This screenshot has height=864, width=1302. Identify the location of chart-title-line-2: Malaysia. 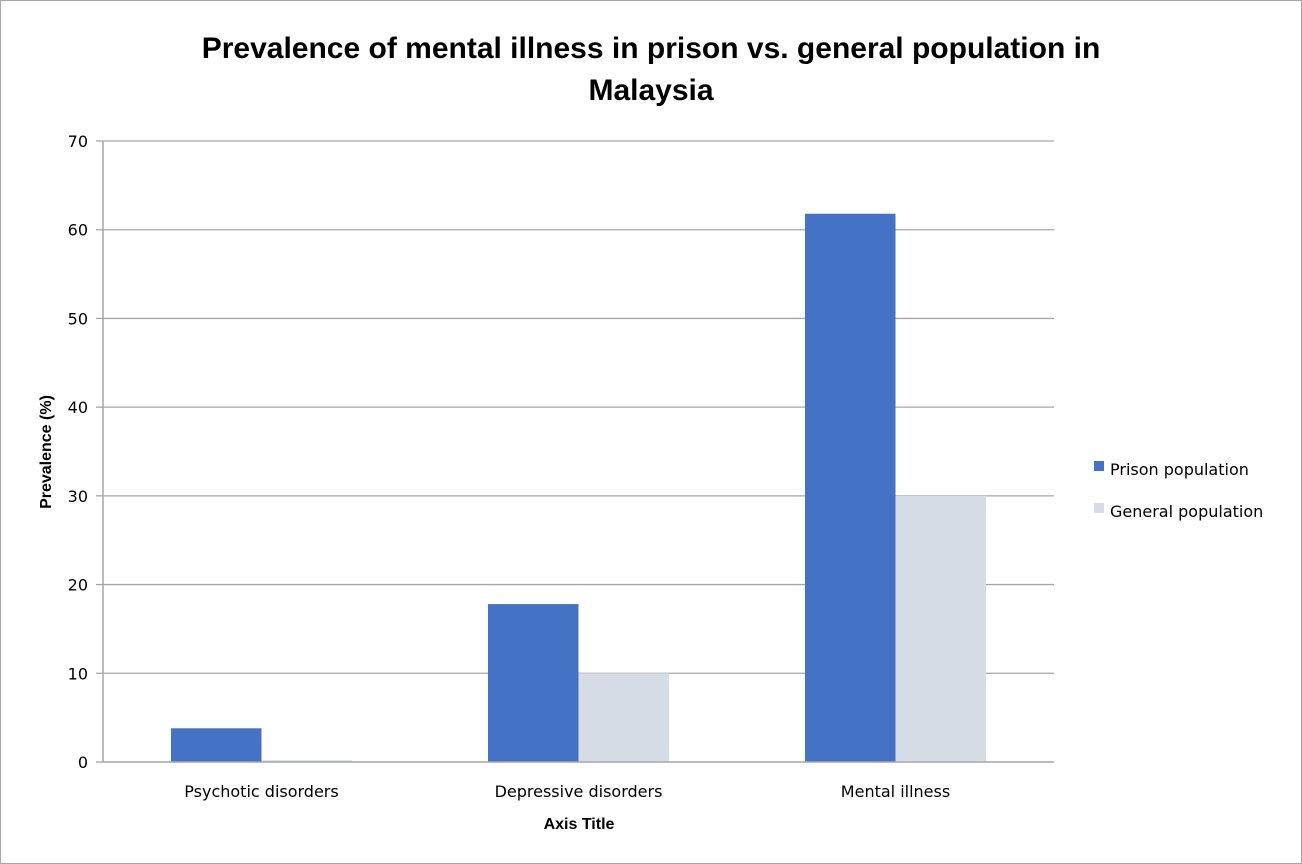
(651, 90).